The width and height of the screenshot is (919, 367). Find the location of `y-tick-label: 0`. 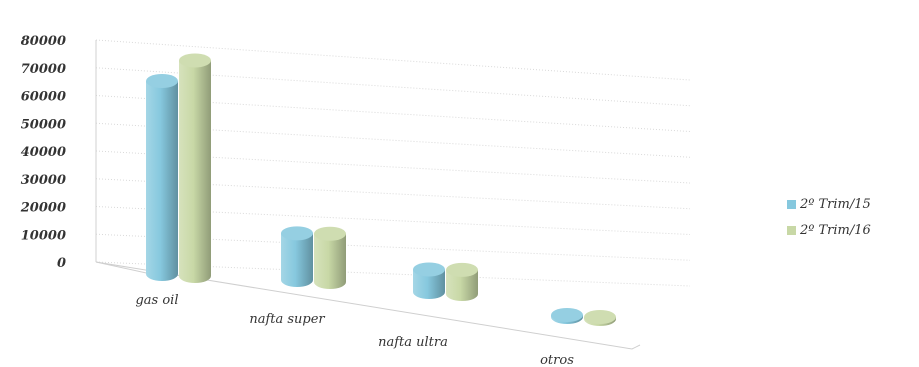

y-tick-label: 0 is located at coordinates (61, 263).